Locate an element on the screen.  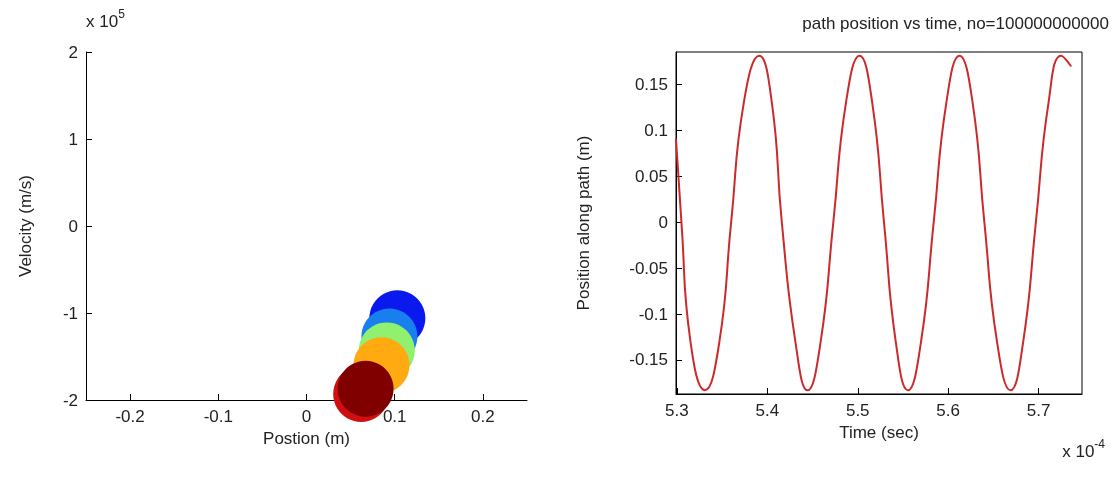
x-tick-label: -0.2 is located at coordinates (130, 416).